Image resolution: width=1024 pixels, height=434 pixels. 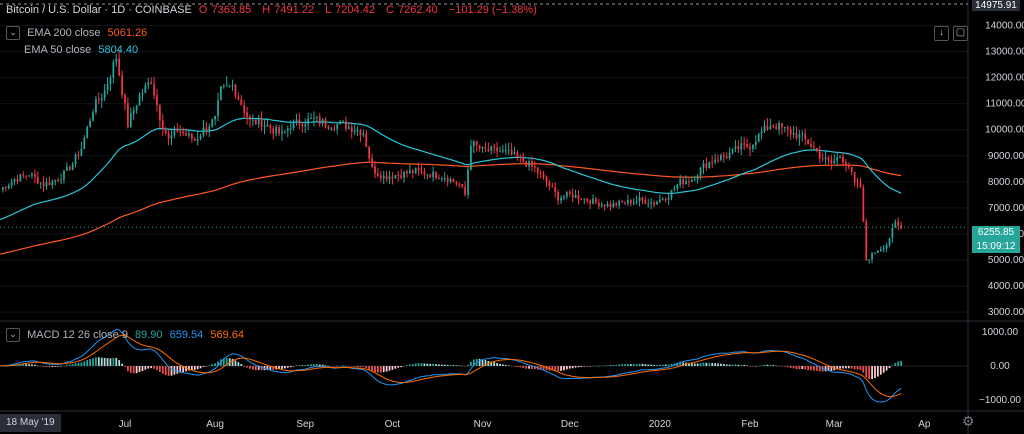 I want to click on time-tick-label: Jul, so click(x=125, y=424).